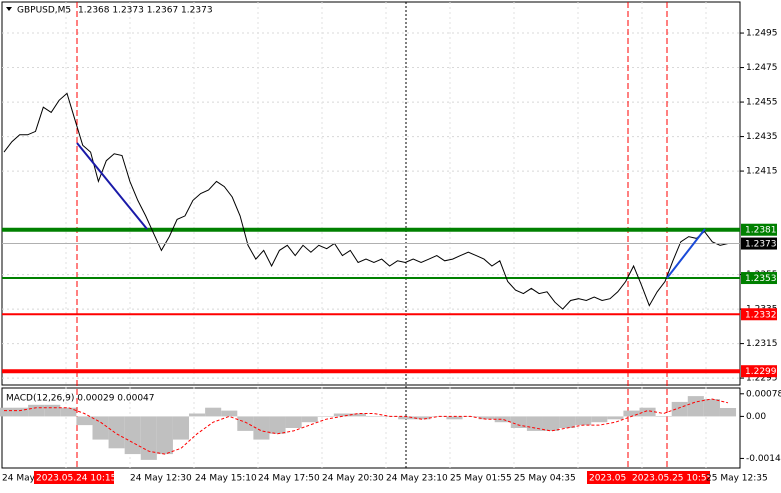 The image size is (781, 493). I want to click on y-tick-label: 1.2455, so click(762, 103).